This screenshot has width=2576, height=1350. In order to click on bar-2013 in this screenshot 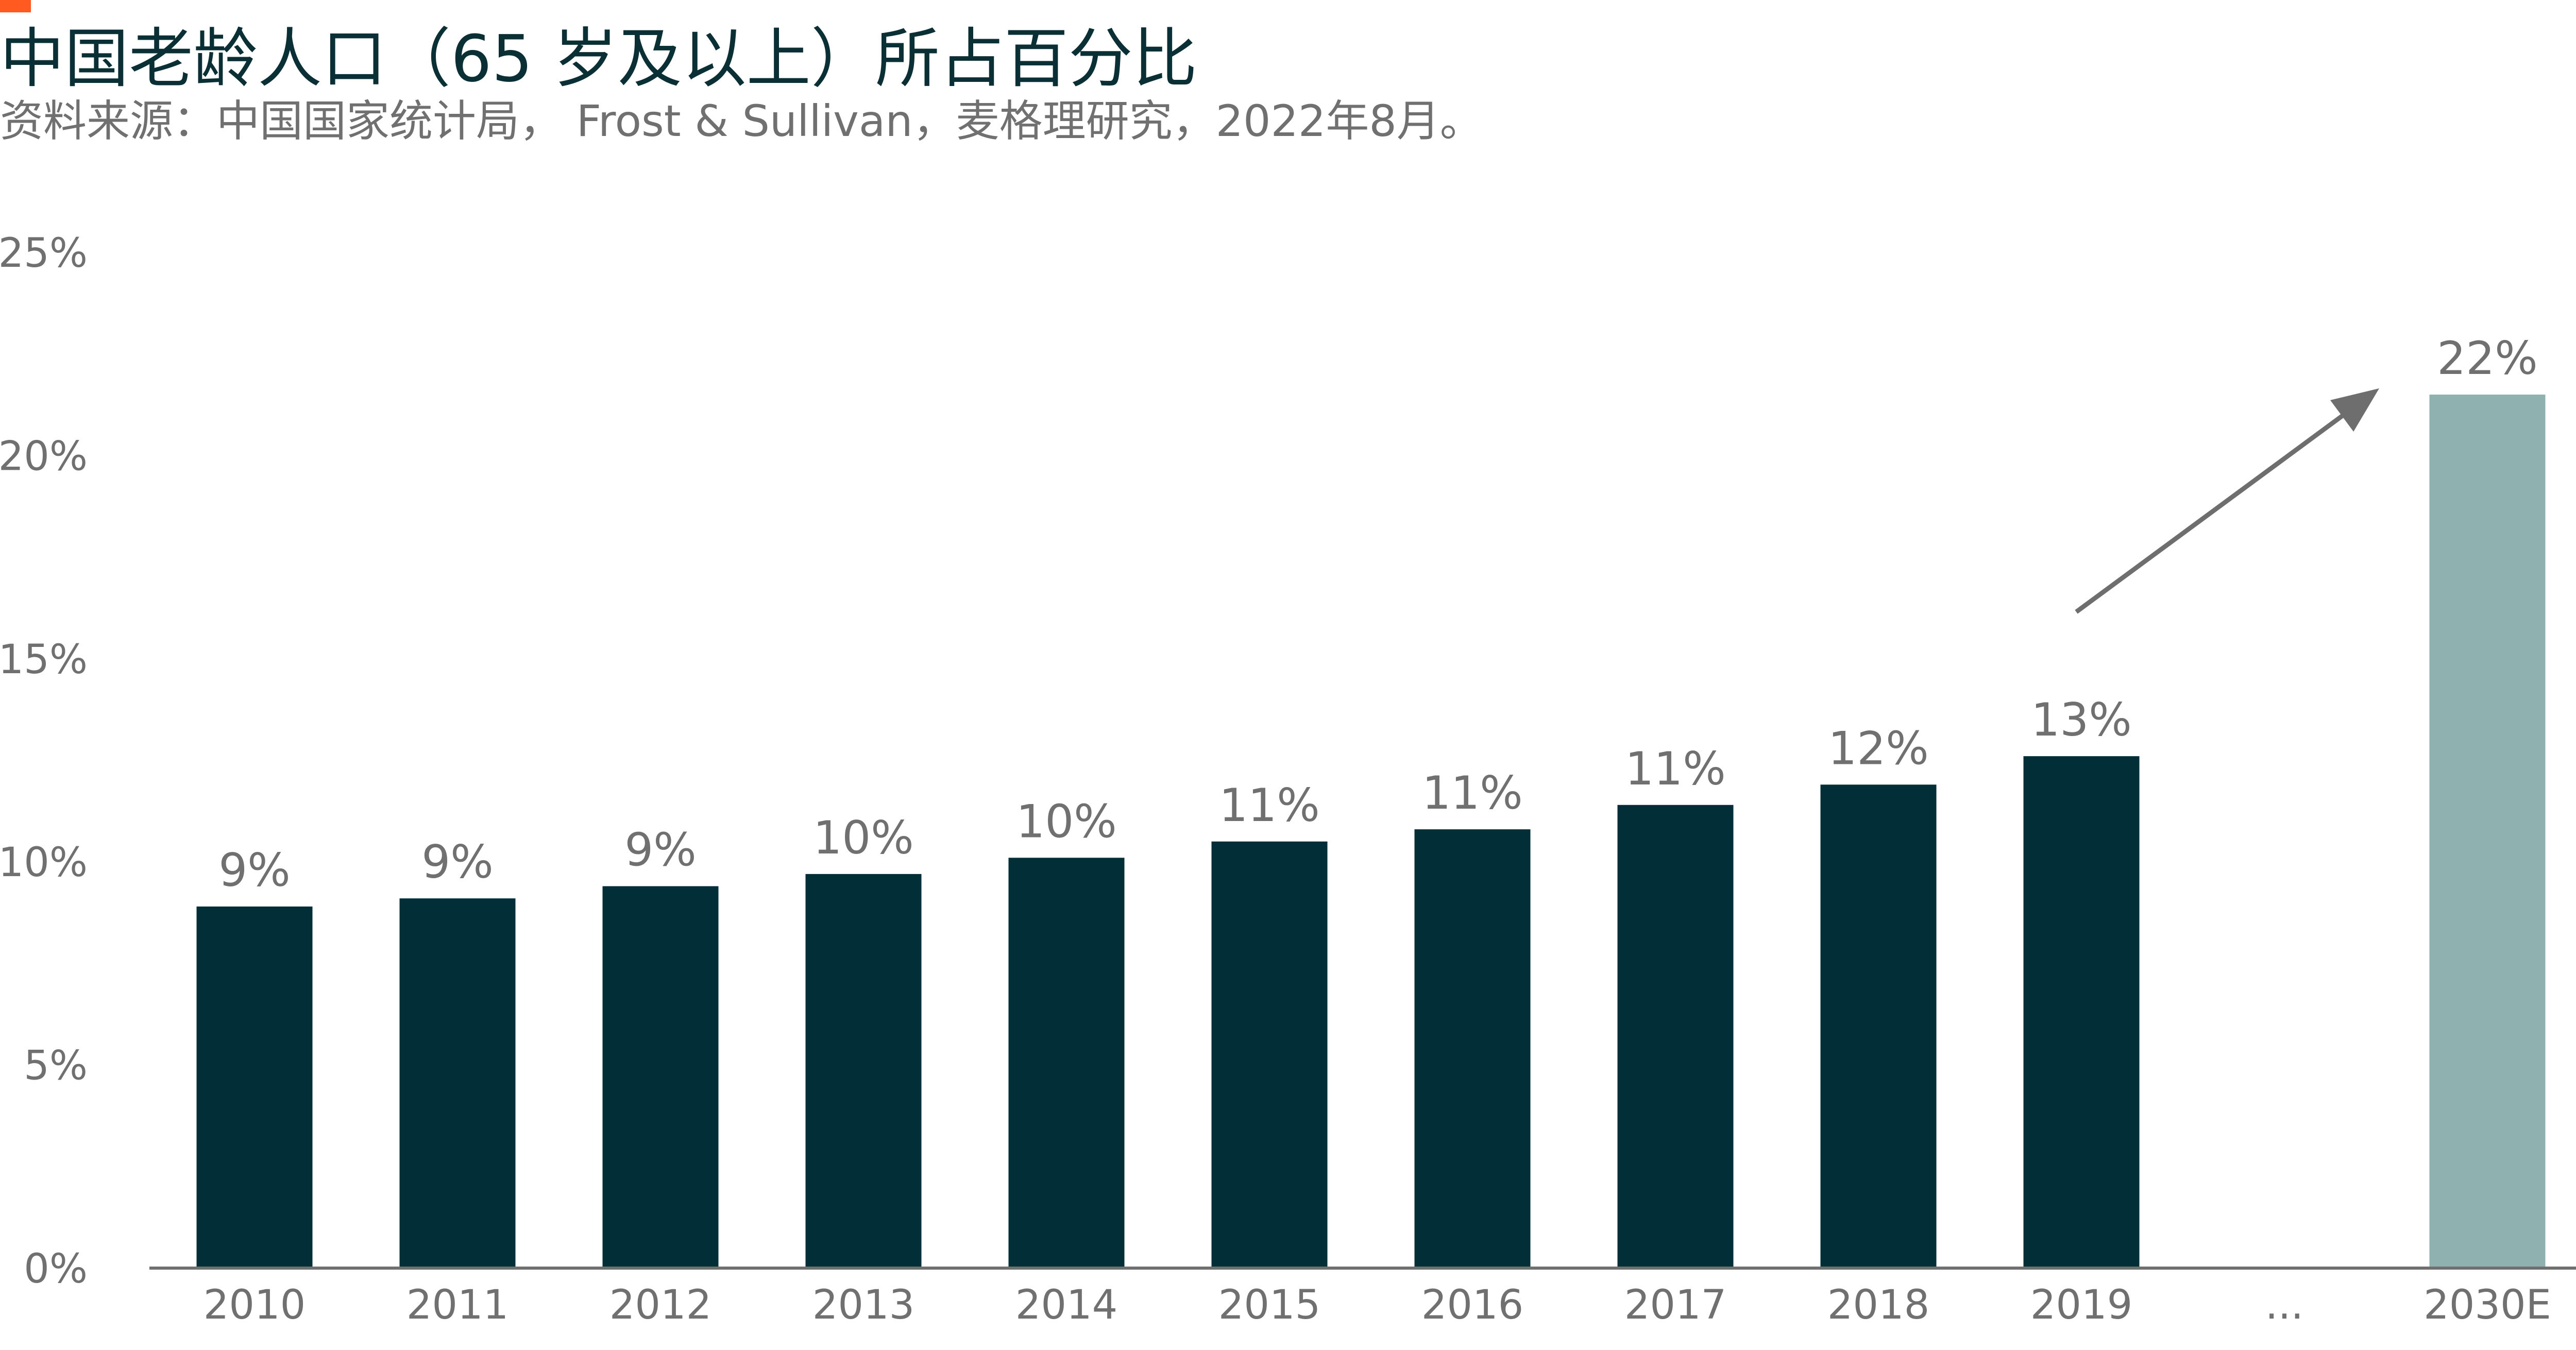, I will do `click(863, 1071)`.